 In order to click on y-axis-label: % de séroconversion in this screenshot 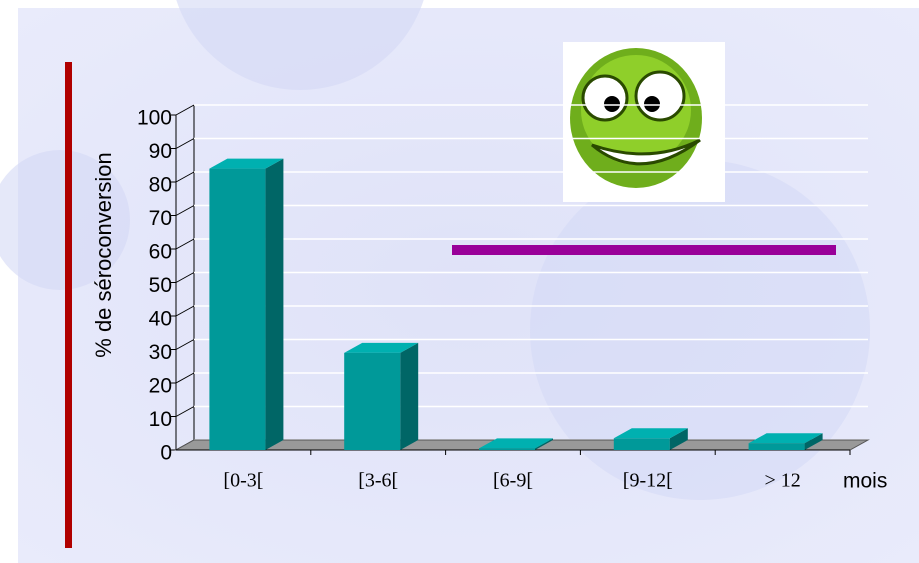, I will do `click(103, 254)`.